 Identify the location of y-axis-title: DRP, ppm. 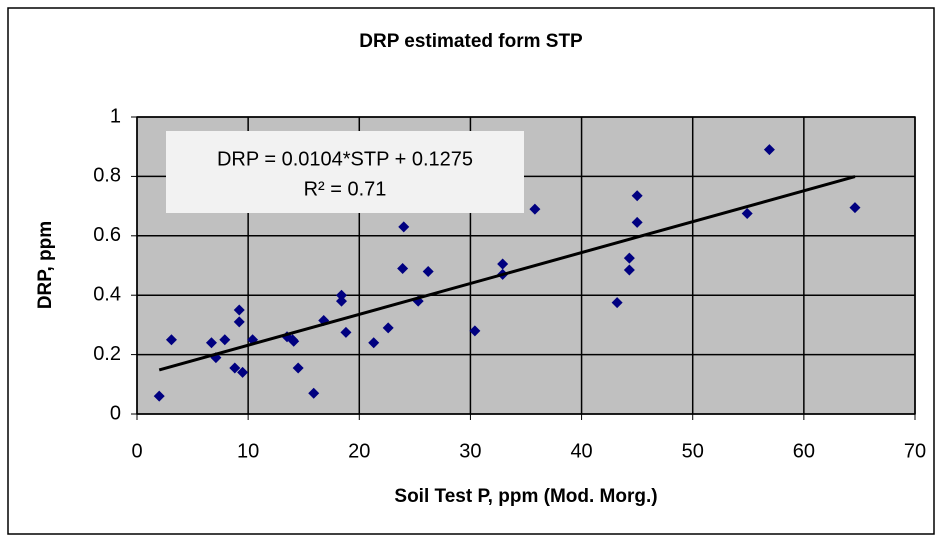
(45, 265).